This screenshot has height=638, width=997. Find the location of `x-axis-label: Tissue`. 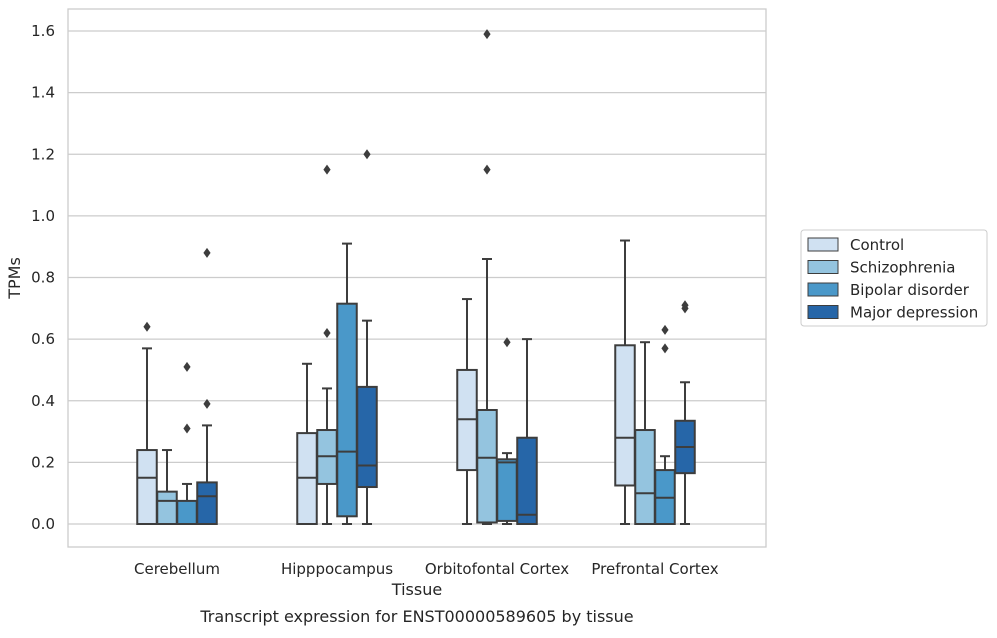

x-axis-label: Tissue is located at coordinates (416, 589).